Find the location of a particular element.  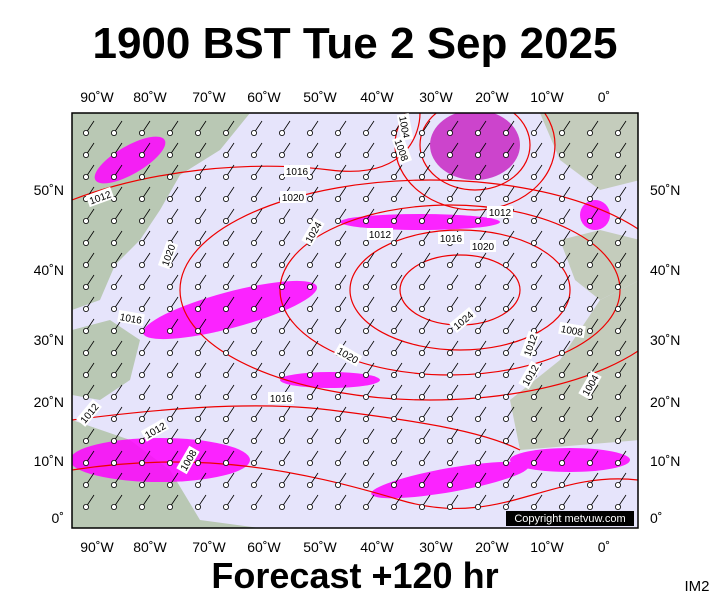

lon-label: 70˚W is located at coordinates (209, 547).